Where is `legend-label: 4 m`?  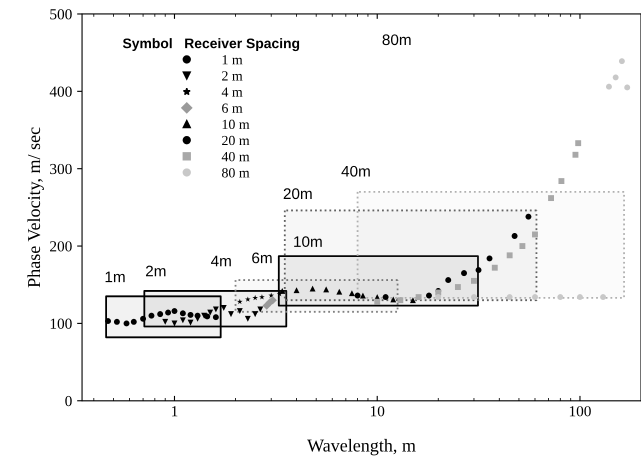
legend-label: 4 m is located at coordinates (232, 92).